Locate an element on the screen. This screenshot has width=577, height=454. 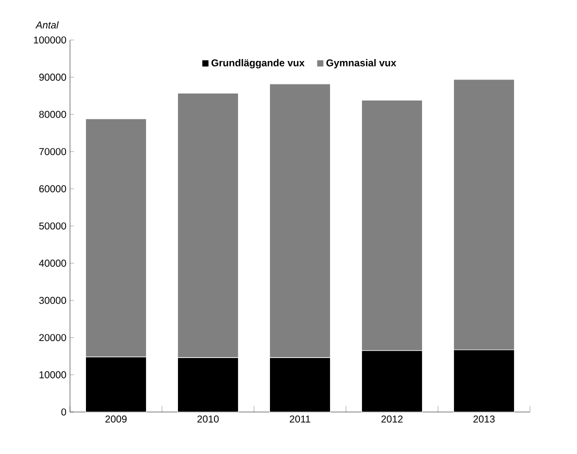
y-tick-label: 40000 is located at coordinates (52, 263).